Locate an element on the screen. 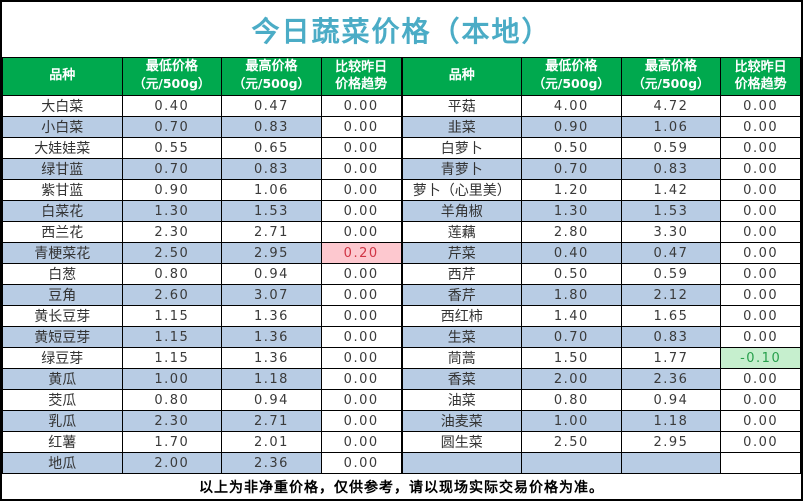 This screenshot has width=803, height=501. variety-cell is located at coordinates (462, 463).